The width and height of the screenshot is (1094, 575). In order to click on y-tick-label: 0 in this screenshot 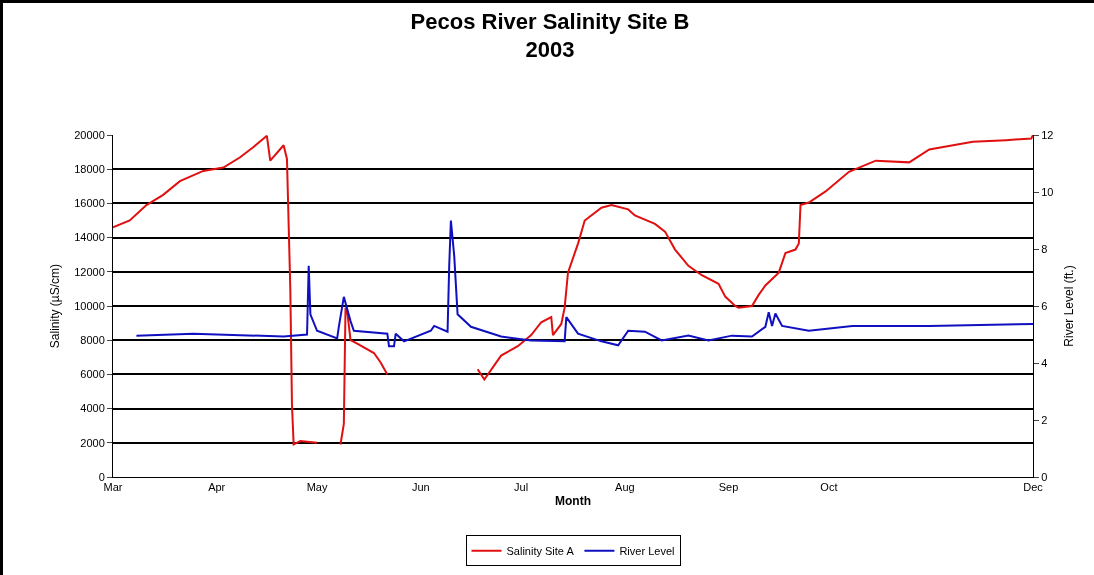, I will do `click(101, 476)`.